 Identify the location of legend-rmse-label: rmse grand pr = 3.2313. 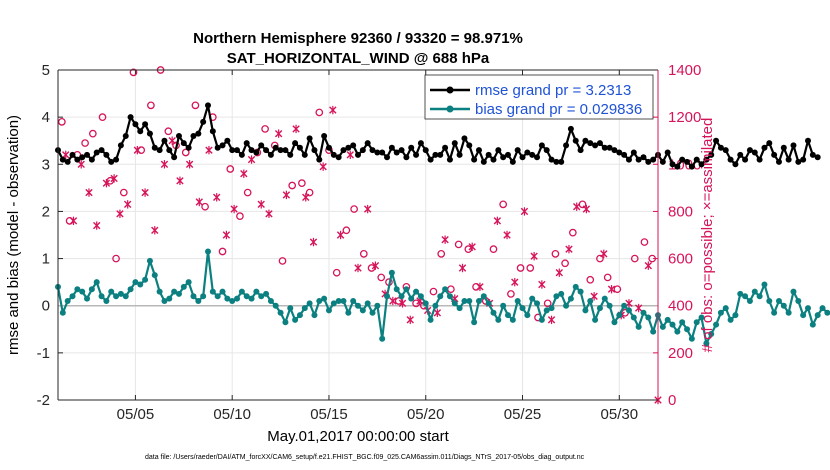
(553, 90).